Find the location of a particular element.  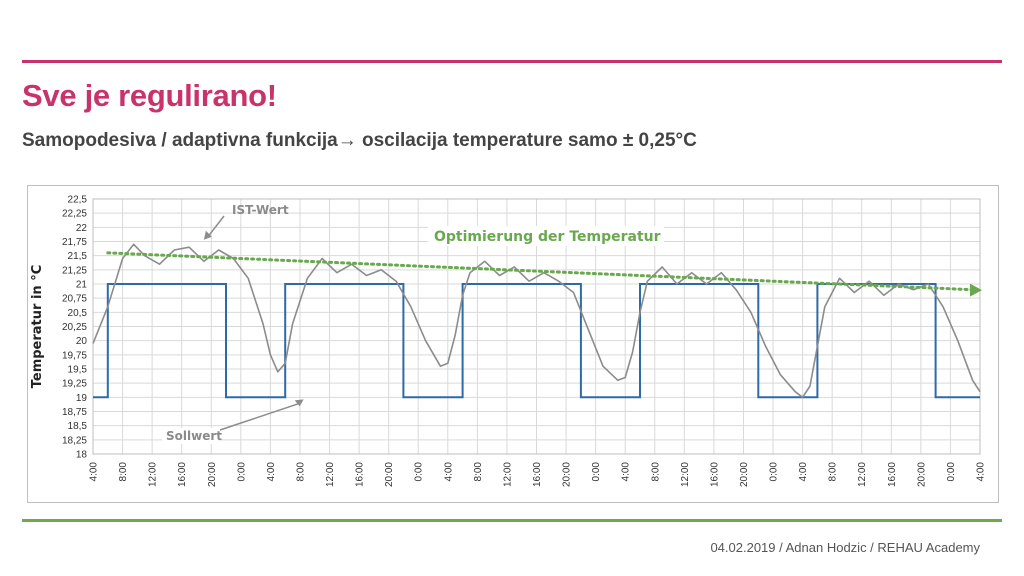

y-tick-label: 18 is located at coordinates (82, 455).